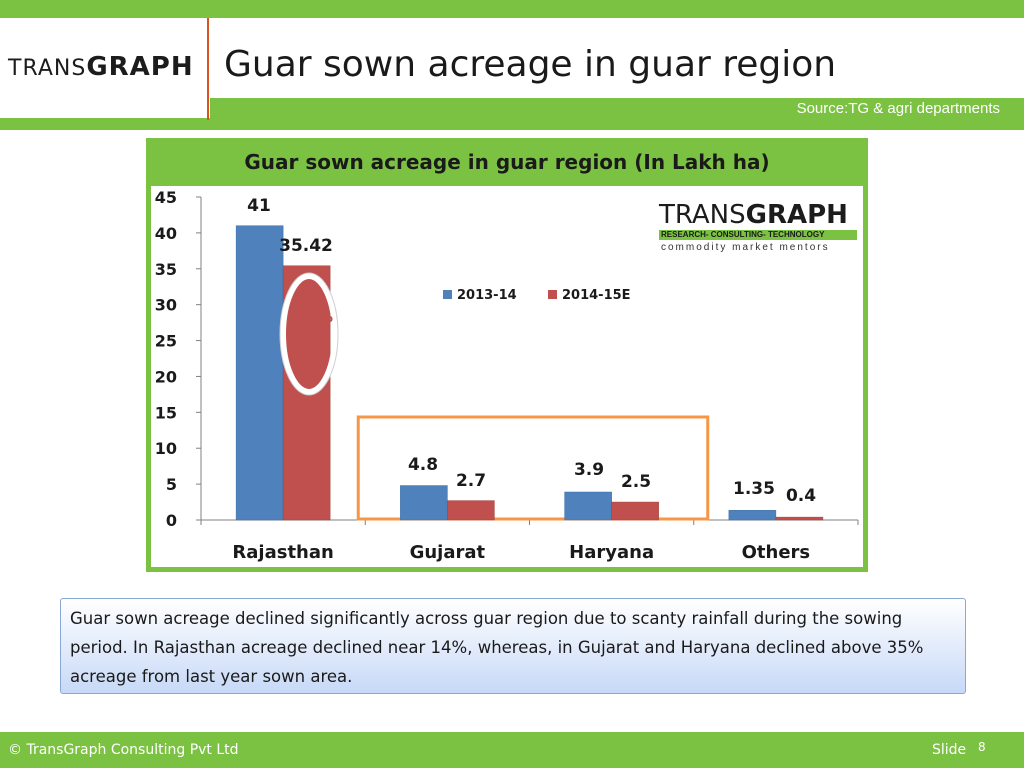 The width and height of the screenshot is (1024, 768). What do you see at coordinates (282, 552) in the screenshot?
I see `x-tick-label: Rajasthan` at bounding box center [282, 552].